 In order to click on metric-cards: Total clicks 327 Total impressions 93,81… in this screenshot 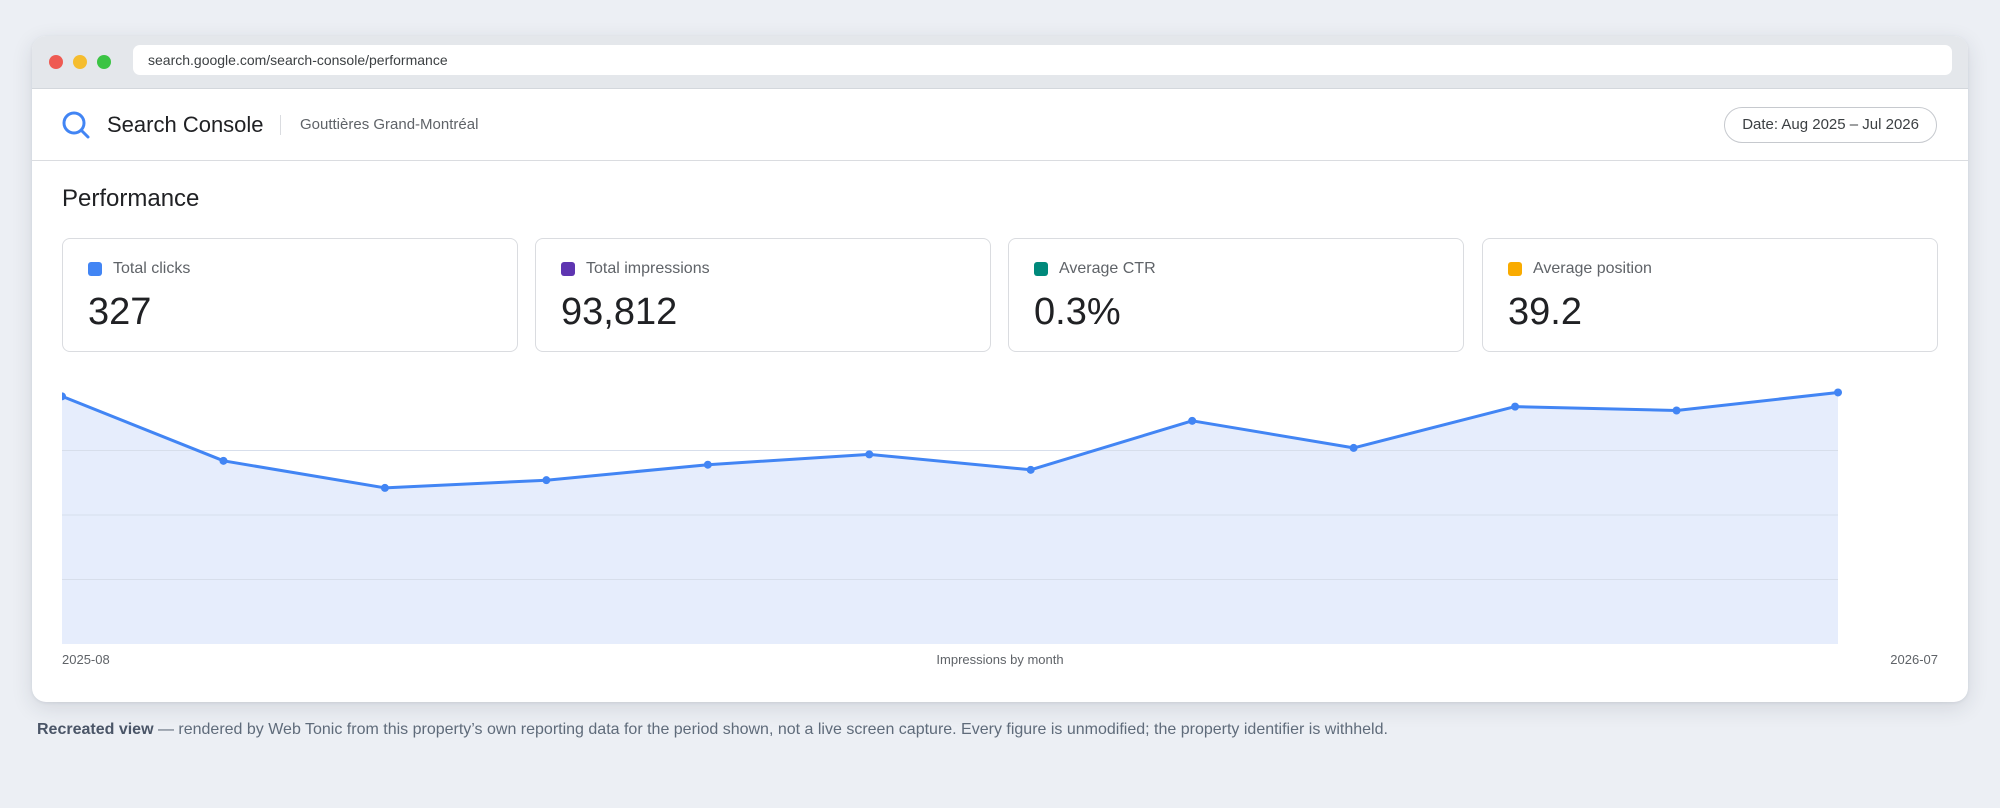, I will do `click(1000, 295)`.